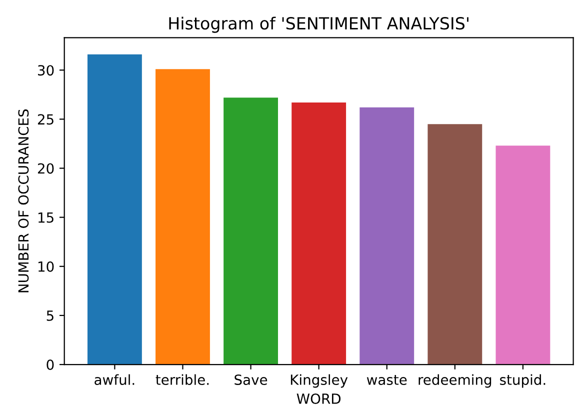  Describe the element at coordinates (455, 381) in the screenshot. I see `x-tick-label: redeeming` at that location.